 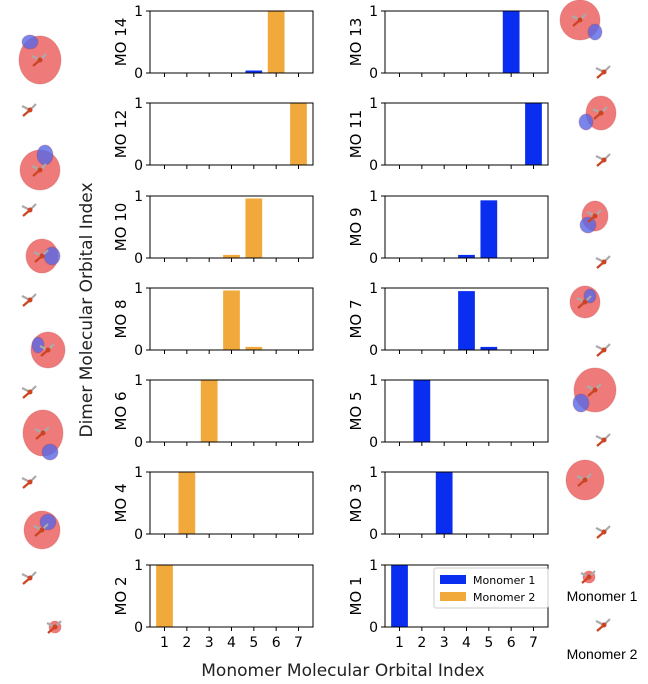 I want to click on bar-mo-6-x3, so click(x=209, y=411).